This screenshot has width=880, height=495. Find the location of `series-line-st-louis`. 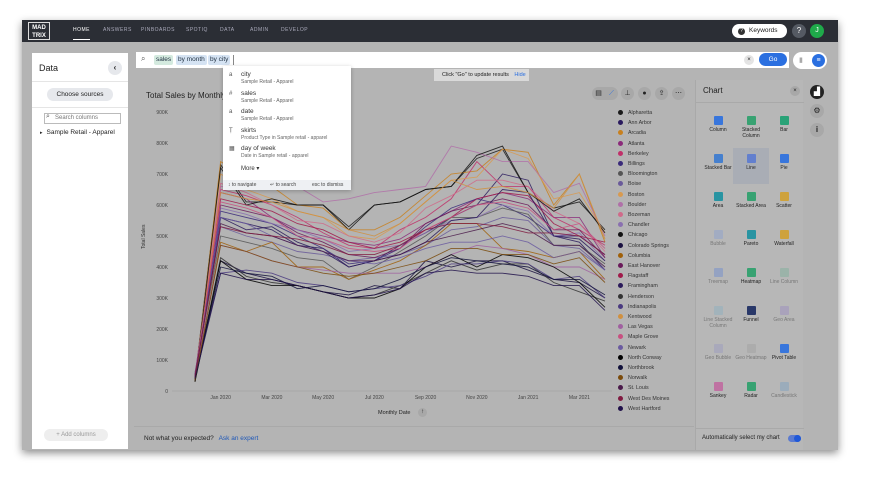

series-line-st-louis is located at coordinates (400, 300).